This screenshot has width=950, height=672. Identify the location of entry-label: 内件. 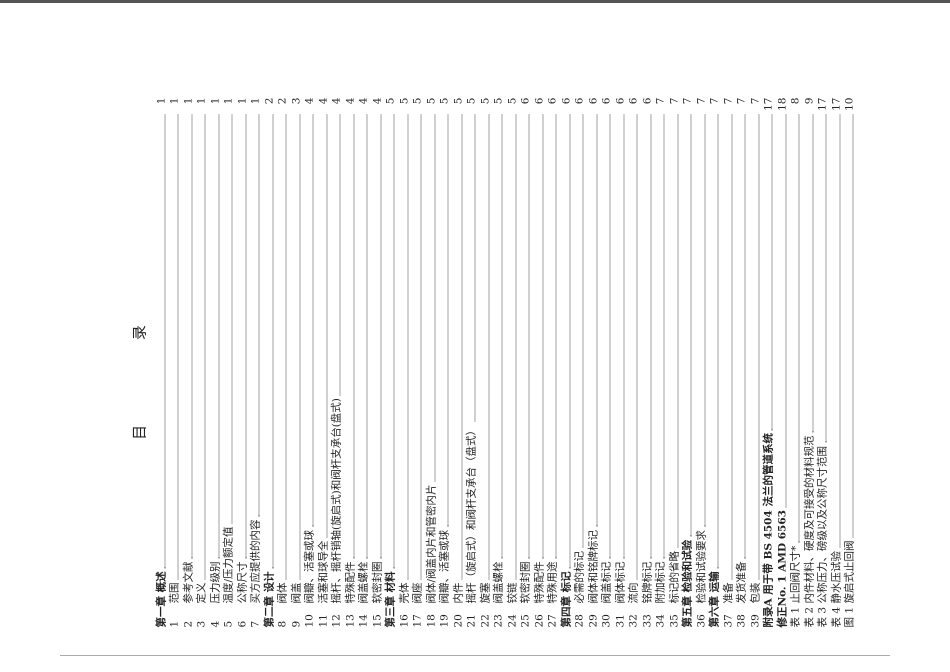
(458, 593).